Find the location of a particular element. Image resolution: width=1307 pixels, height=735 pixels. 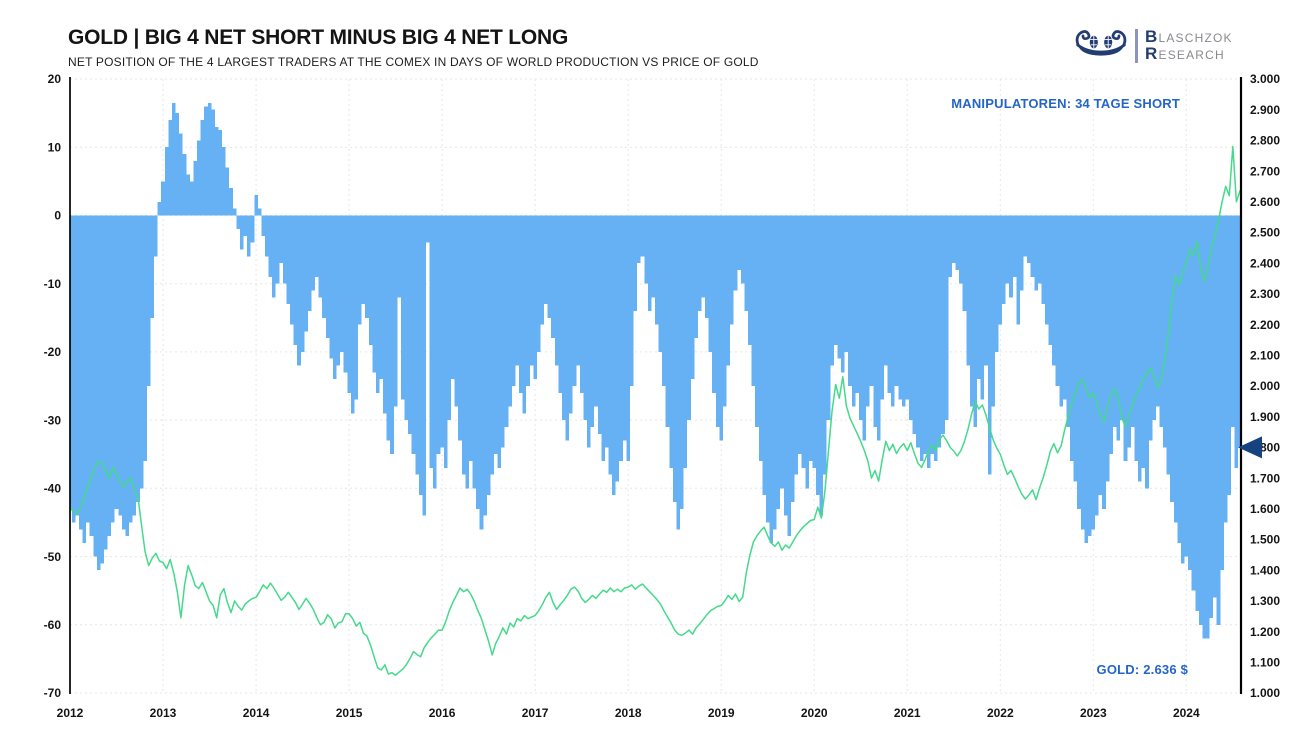

svg-text: -70 is located at coordinates (53, 693).